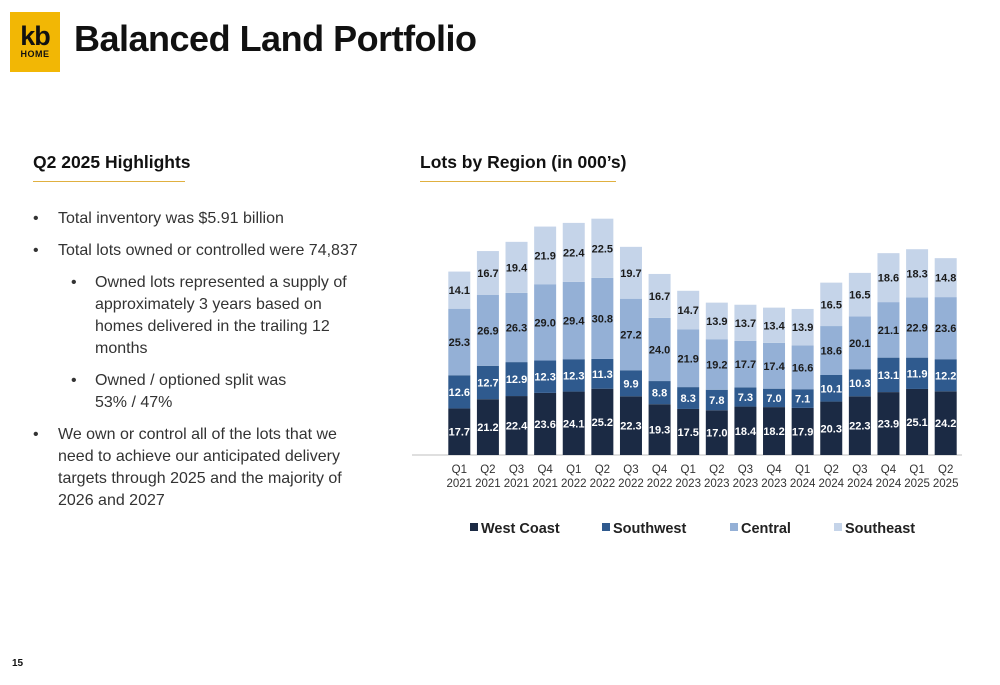 The width and height of the screenshot is (1000, 685). Describe the element at coordinates (203, 219) in the screenshot. I see `highlight-bullet: Total inventory was $5.91 billion` at that location.